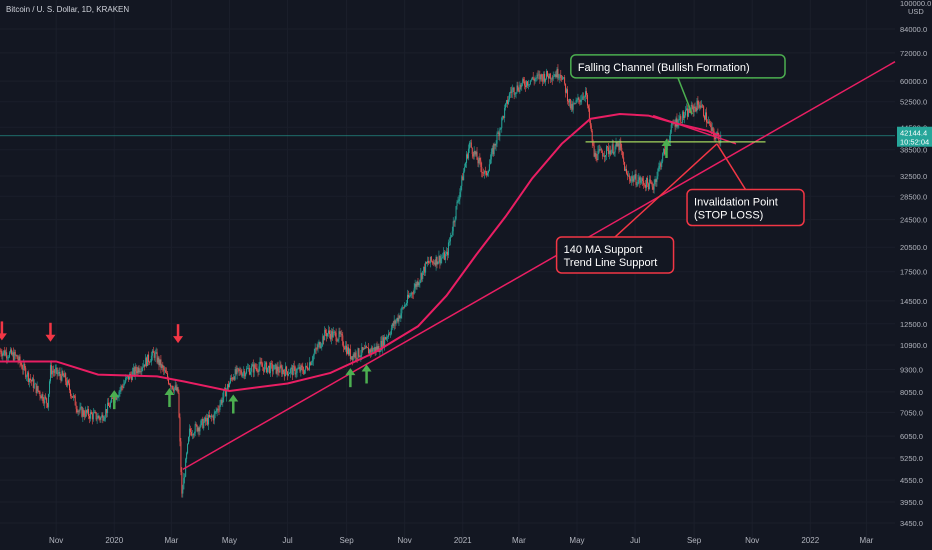 Image resolution: width=932 pixels, height=550 pixels. What do you see at coordinates (694, 129) in the screenshot?
I see `falling-channel-line` at bounding box center [694, 129].